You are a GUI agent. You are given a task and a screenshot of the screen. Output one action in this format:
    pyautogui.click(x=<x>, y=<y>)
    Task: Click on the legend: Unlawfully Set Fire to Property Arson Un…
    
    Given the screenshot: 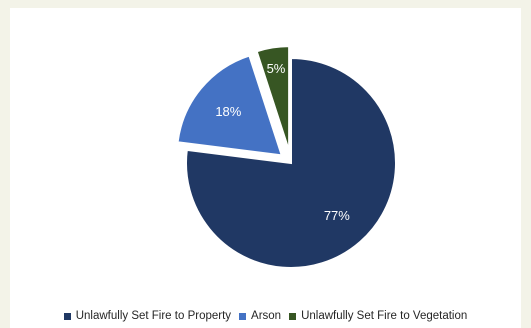 What is the action you would take?
    pyautogui.click(x=265, y=316)
    